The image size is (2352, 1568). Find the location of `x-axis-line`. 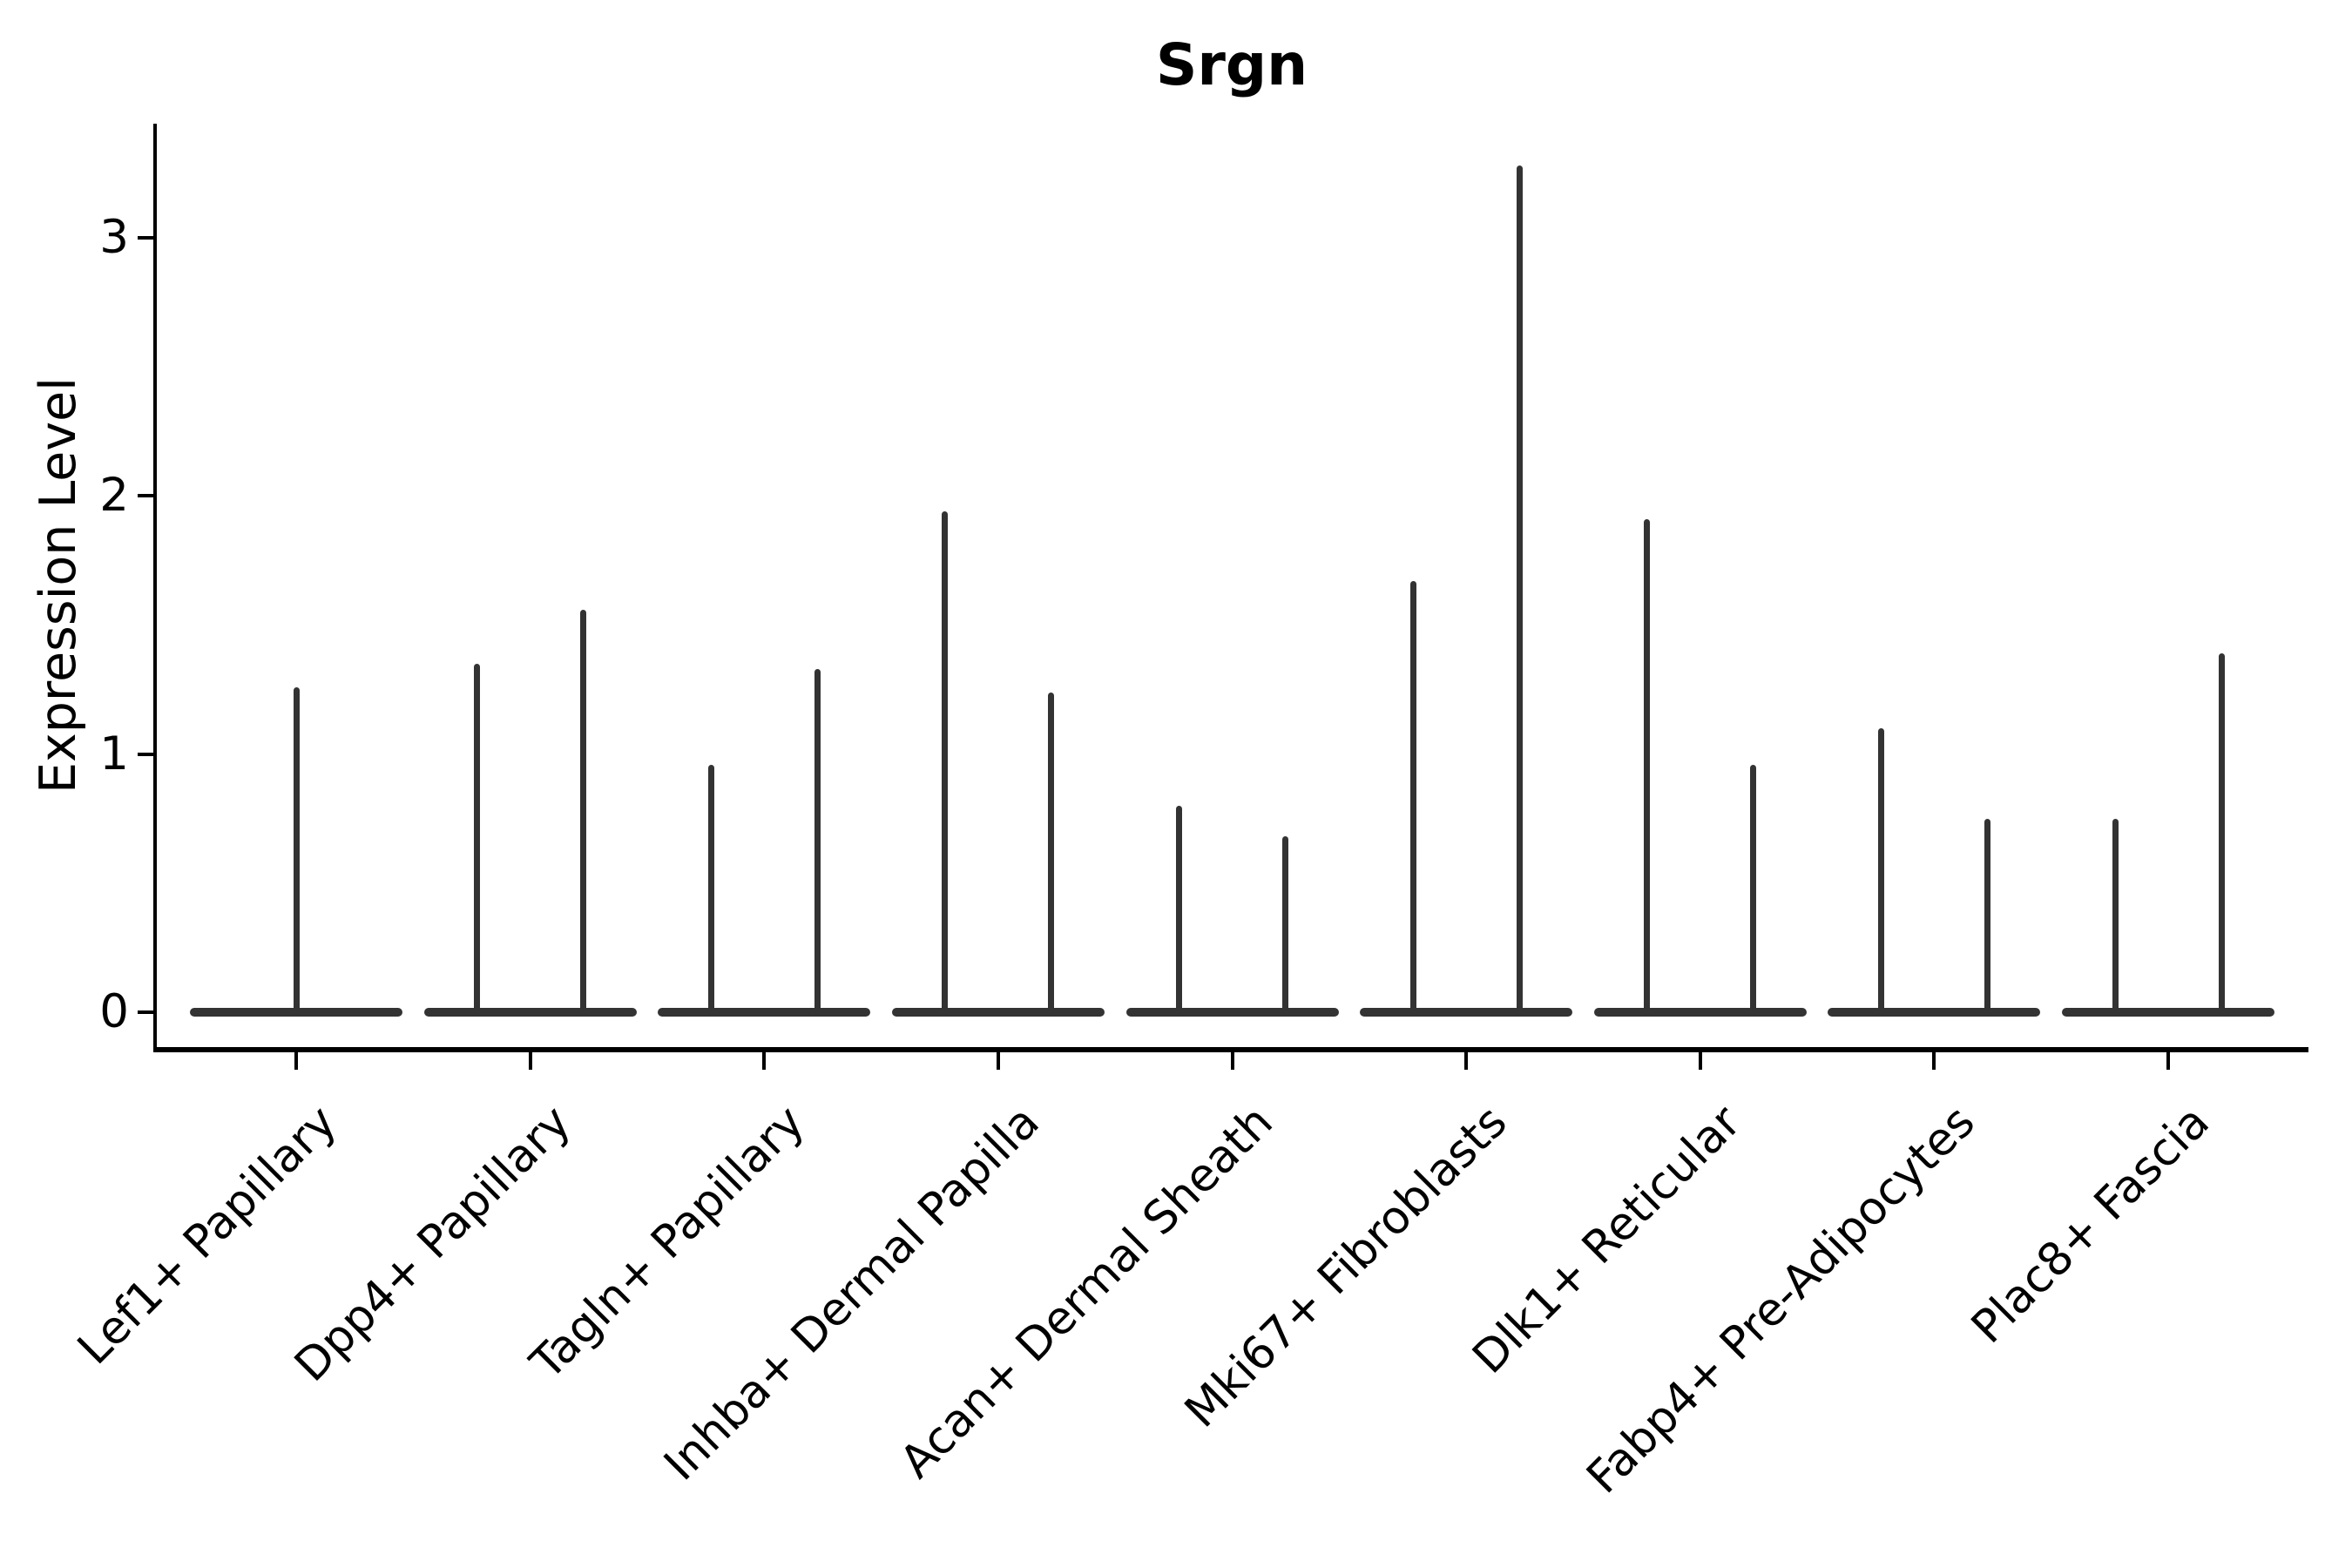

x-axis-line is located at coordinates (1231, 1049).